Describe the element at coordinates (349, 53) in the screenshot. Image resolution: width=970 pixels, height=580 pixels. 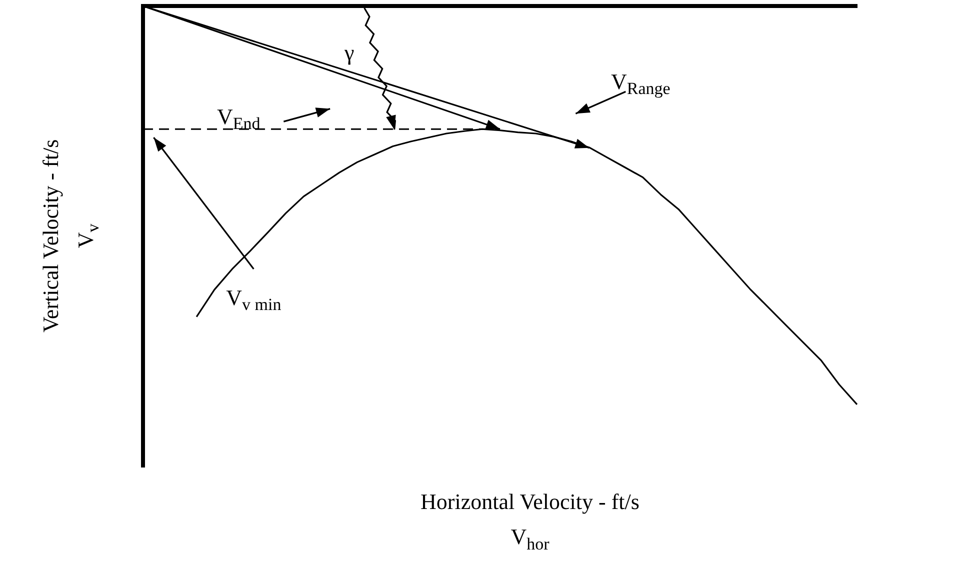
I see `annotation: γ` at that location.